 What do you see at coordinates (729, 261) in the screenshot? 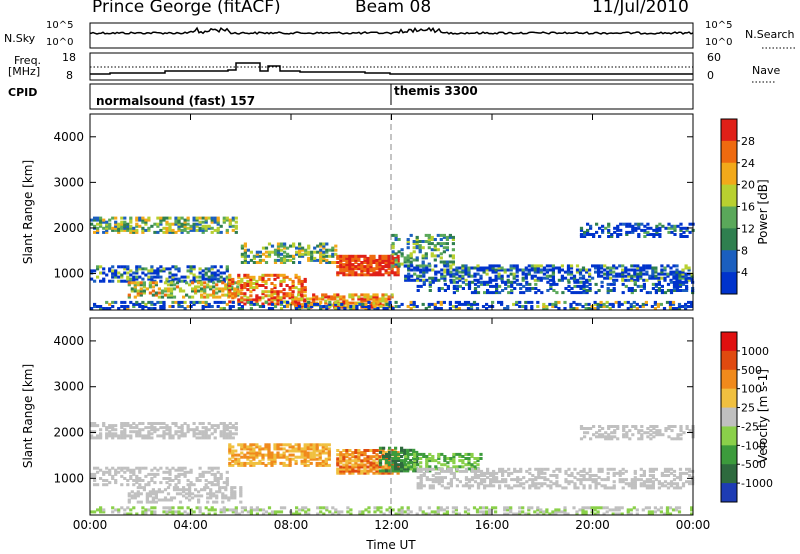
I see `colorbar-swatch` at bounding box center [729, 261].